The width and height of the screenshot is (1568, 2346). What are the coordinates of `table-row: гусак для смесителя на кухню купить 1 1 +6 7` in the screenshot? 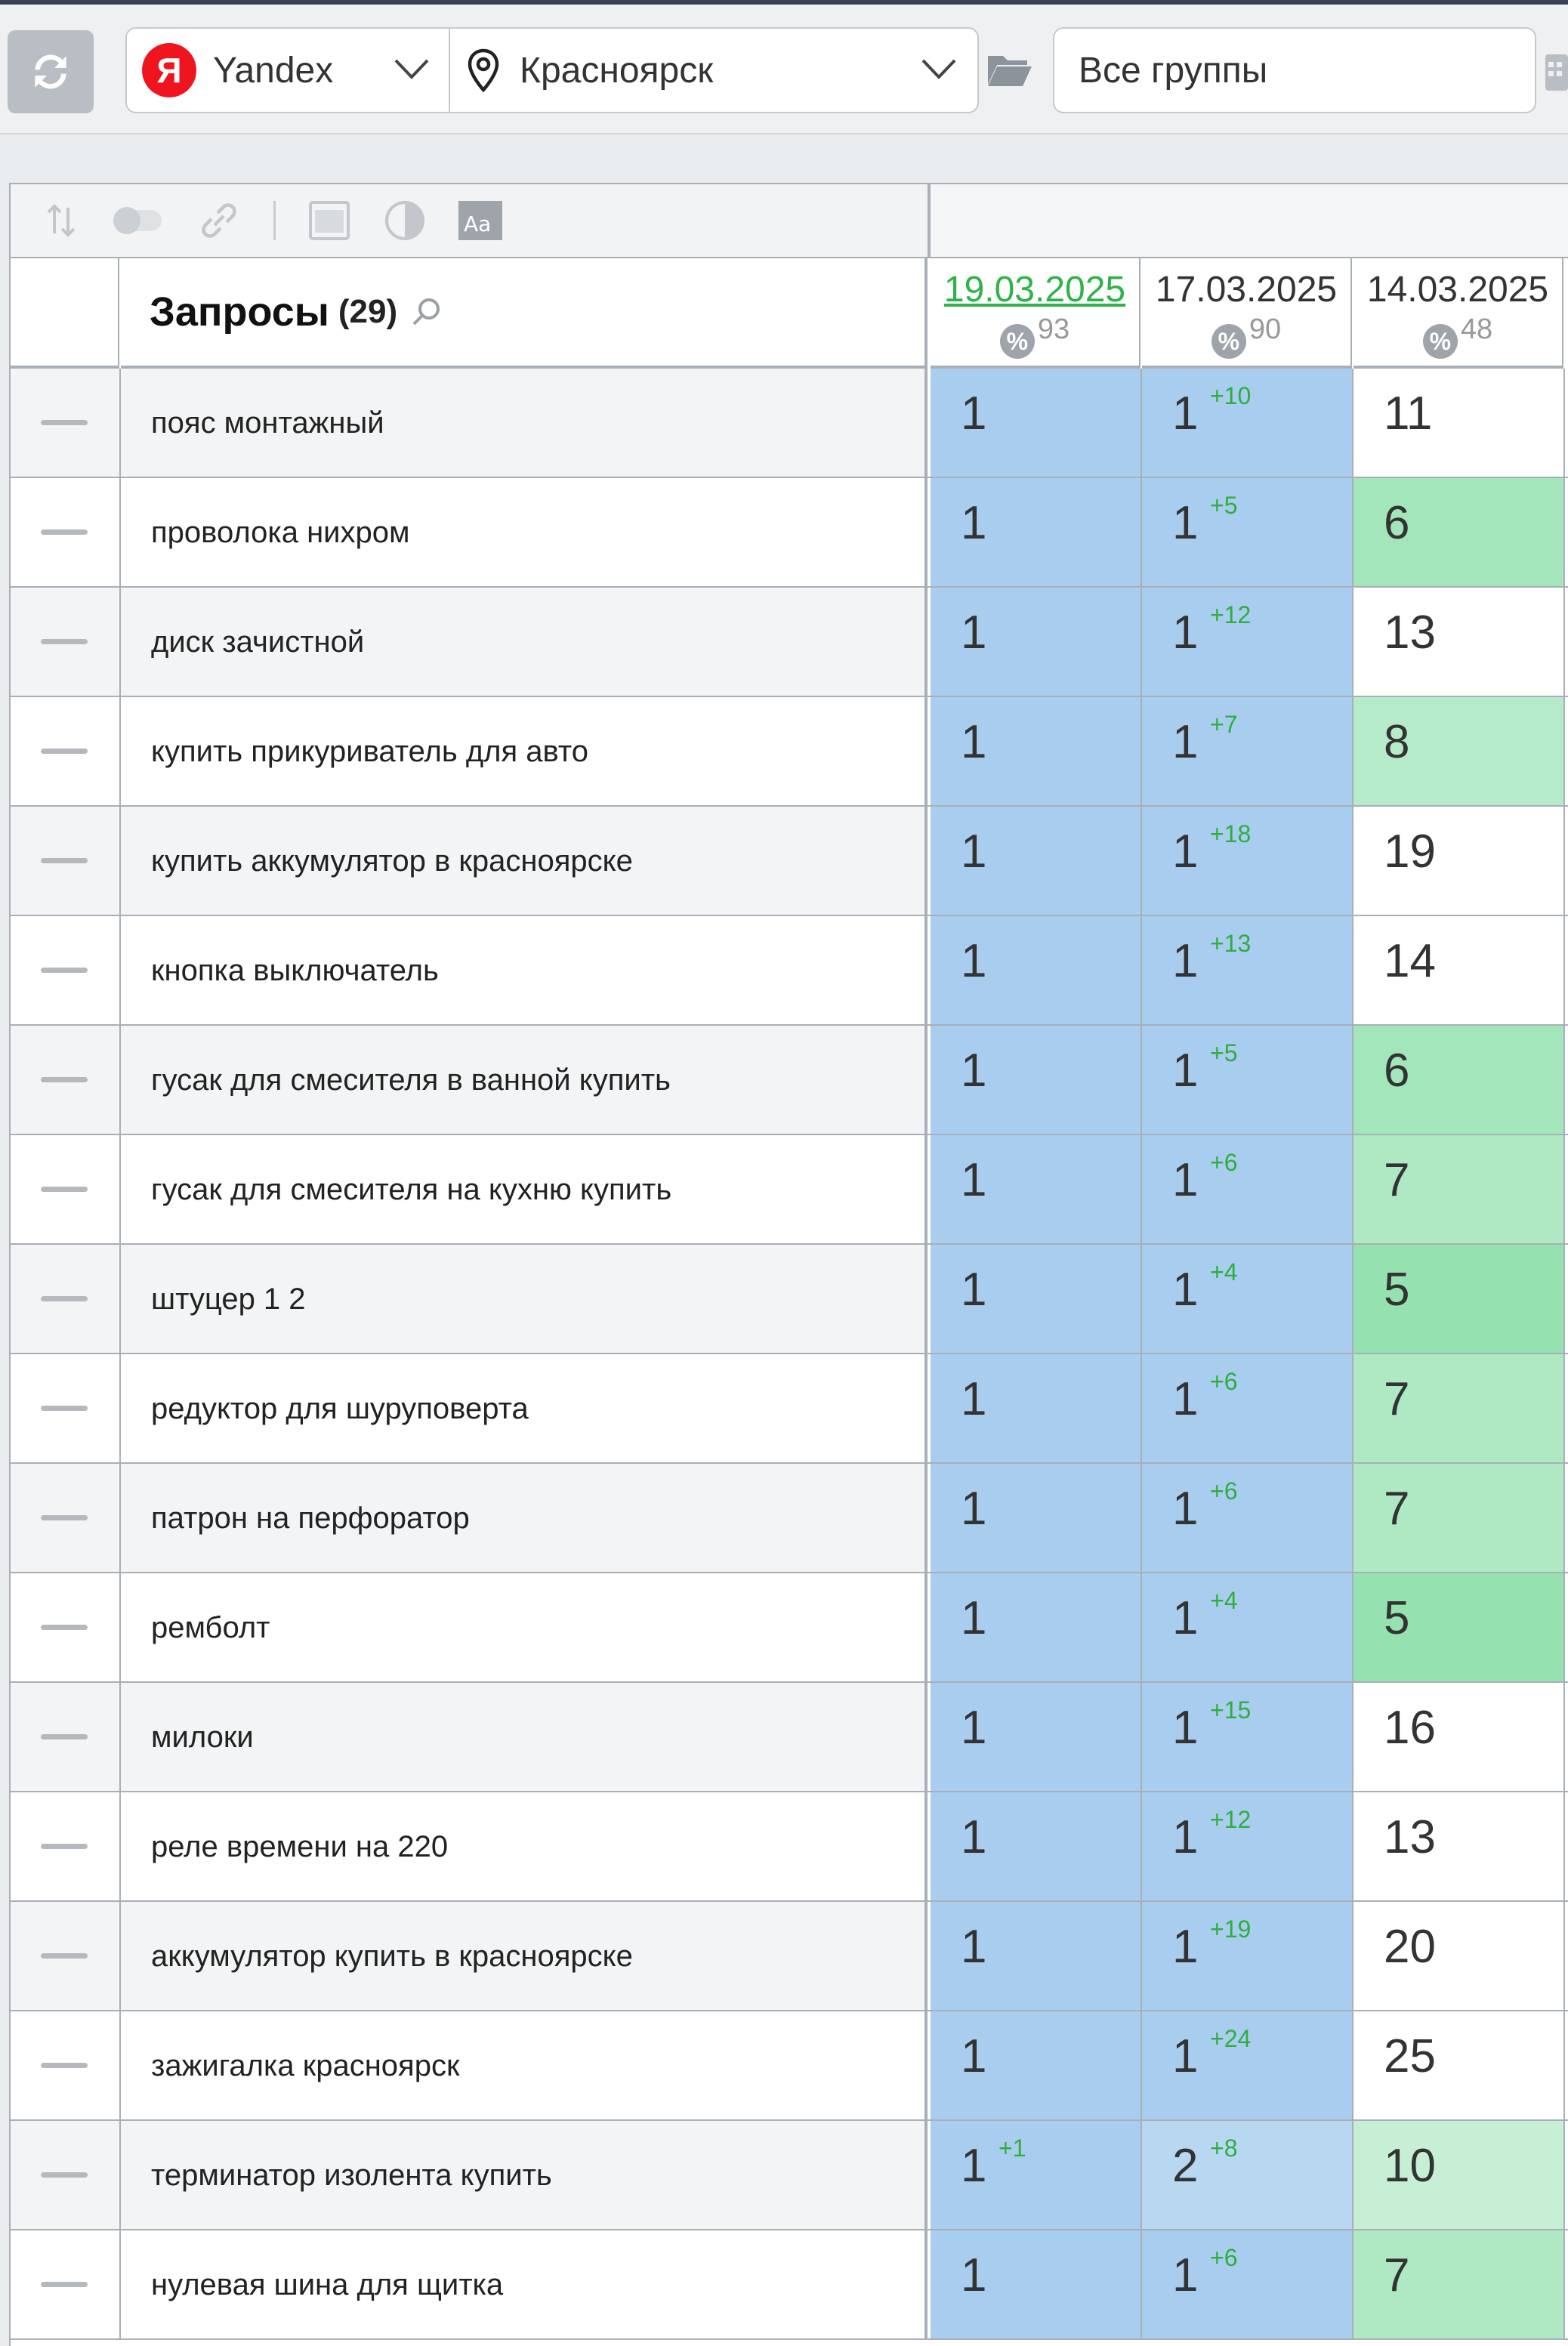 It's located at (790, 1190).